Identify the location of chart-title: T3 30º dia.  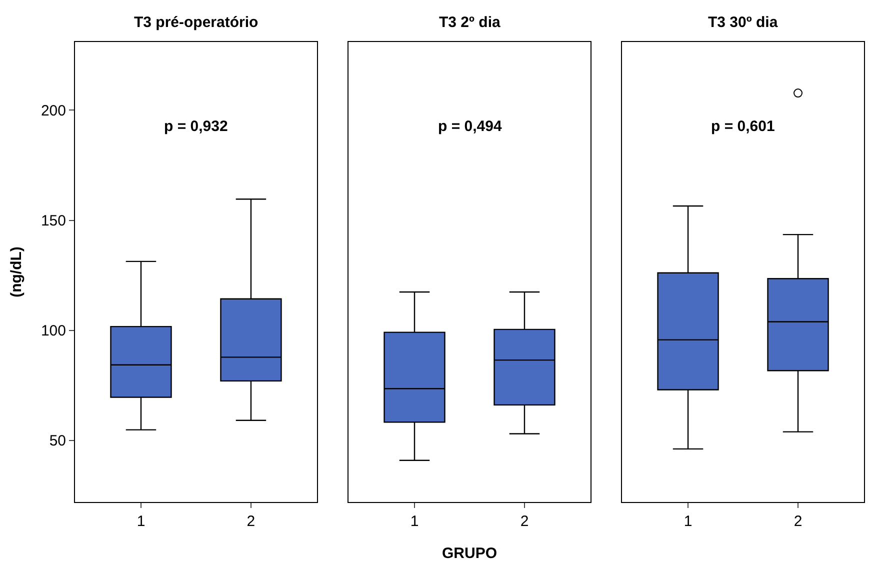
(743, 22).